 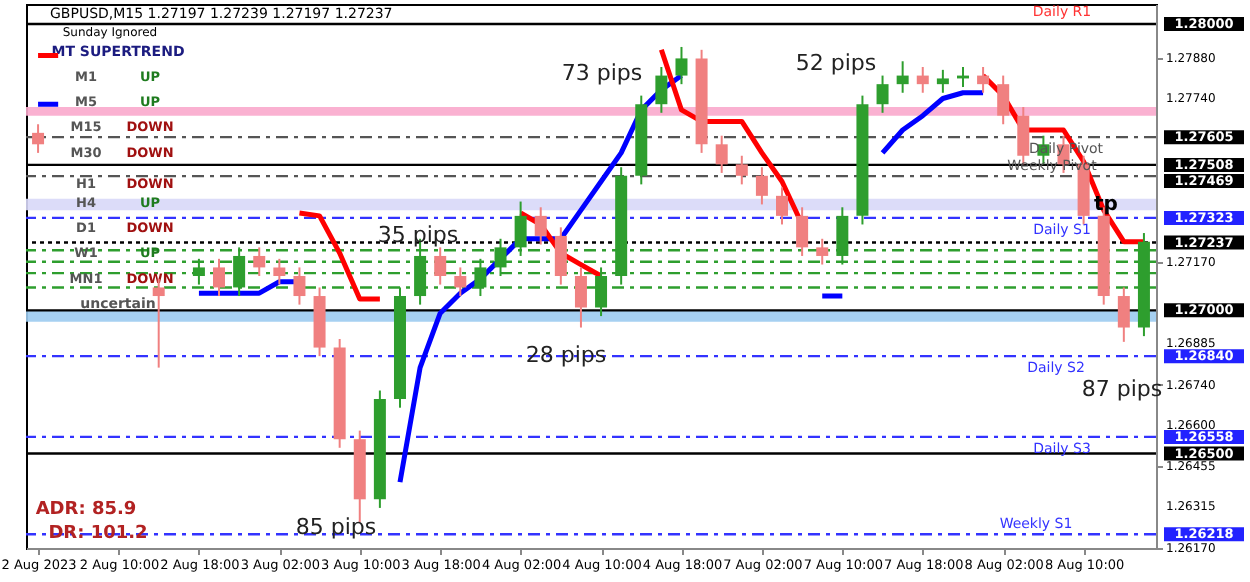 I want to click on annotation: 35 pips, so click(x=418, y=234).